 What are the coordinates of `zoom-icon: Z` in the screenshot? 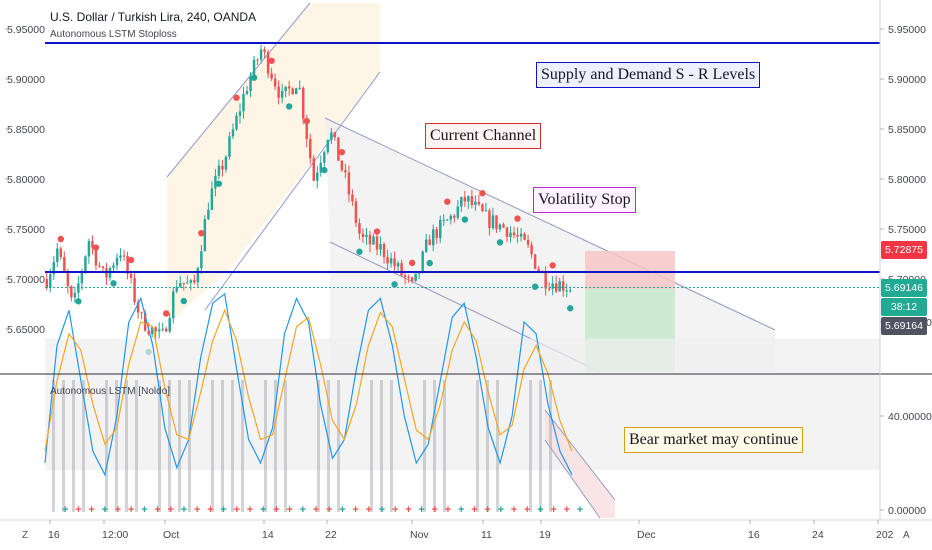 It's located at (25, 535).